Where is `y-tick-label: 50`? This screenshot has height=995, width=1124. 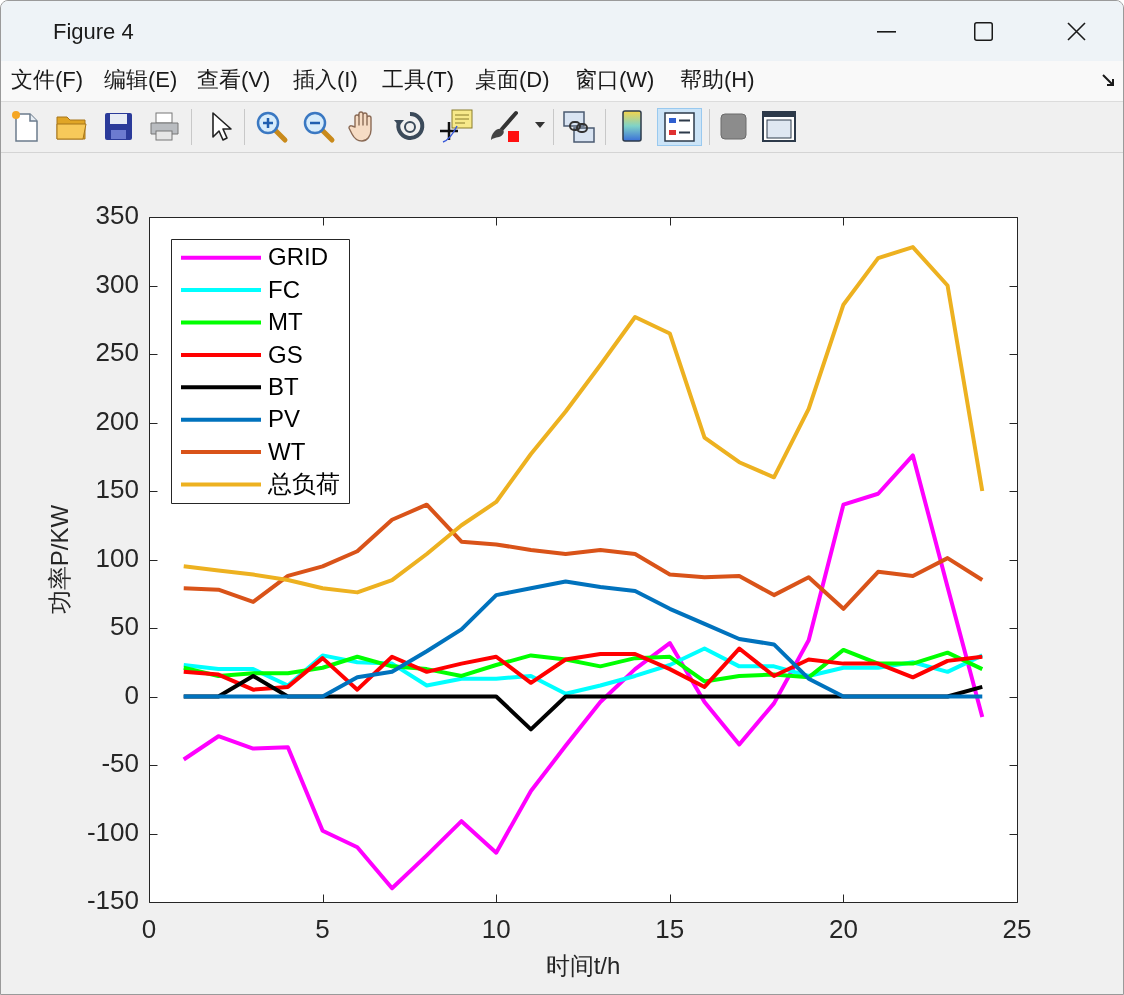
y-tick-label: 50 is located at coordinates (124, 626).